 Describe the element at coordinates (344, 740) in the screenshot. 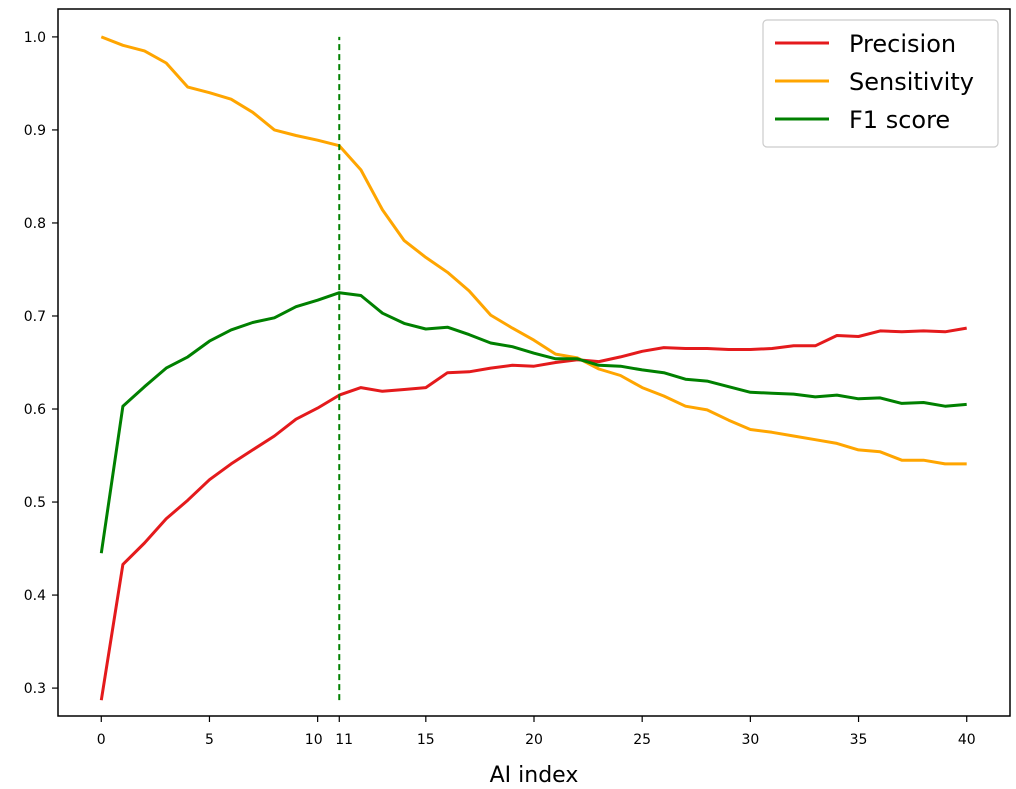

I see `x-tick-label: 11` at that location.